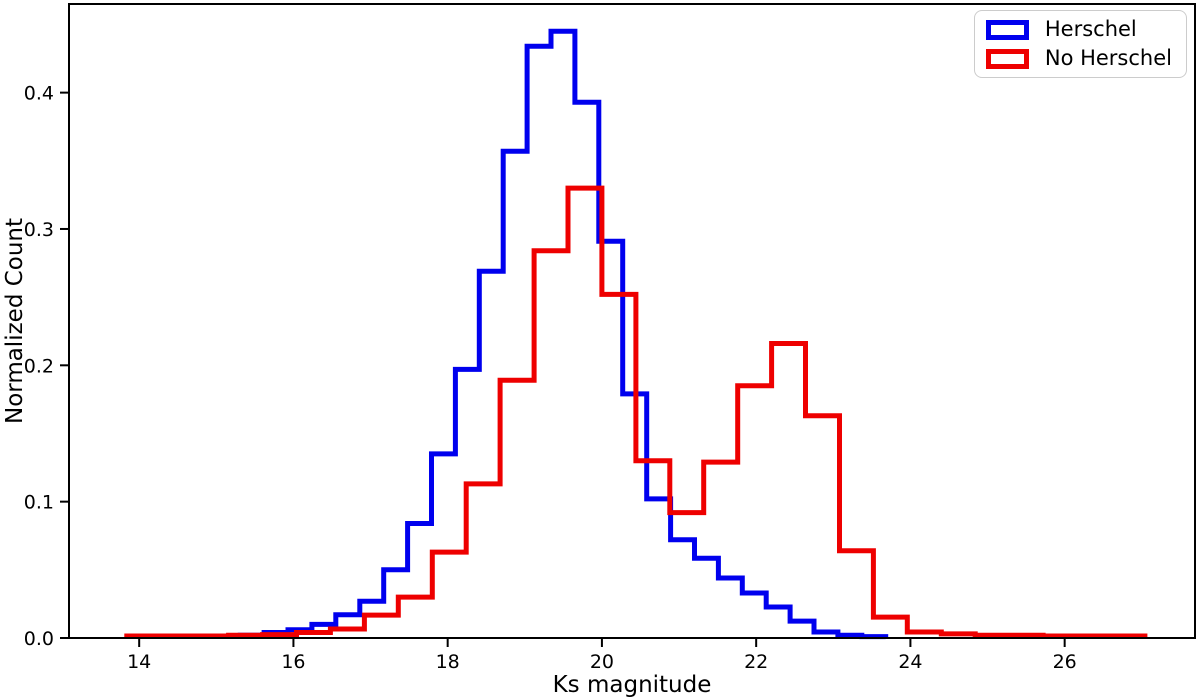  What do you see at coordinates (448, 662) in the screenshot?
I see `x-tick-label: 18` at bounding box center [448, 662].